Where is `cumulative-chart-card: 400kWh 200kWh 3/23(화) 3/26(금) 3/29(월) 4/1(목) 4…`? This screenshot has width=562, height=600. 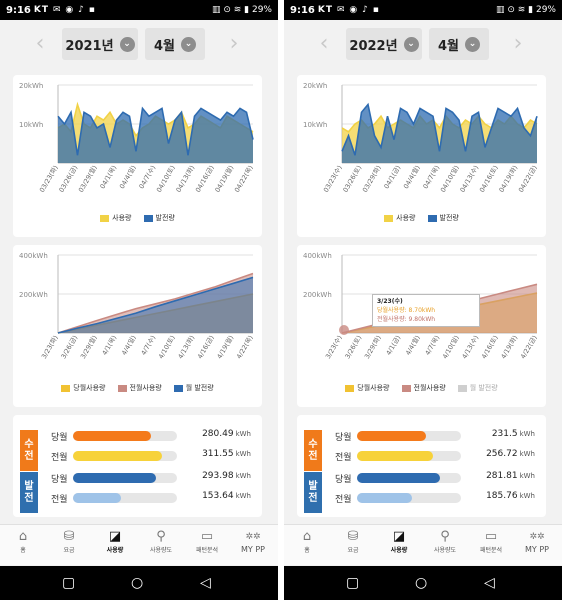 cumulative-chart-card: 400kWh 200kWh 3/23(화) 3/26(금) 3/29(월) 4/1(목) 4… is located at coordinates (137, 326).